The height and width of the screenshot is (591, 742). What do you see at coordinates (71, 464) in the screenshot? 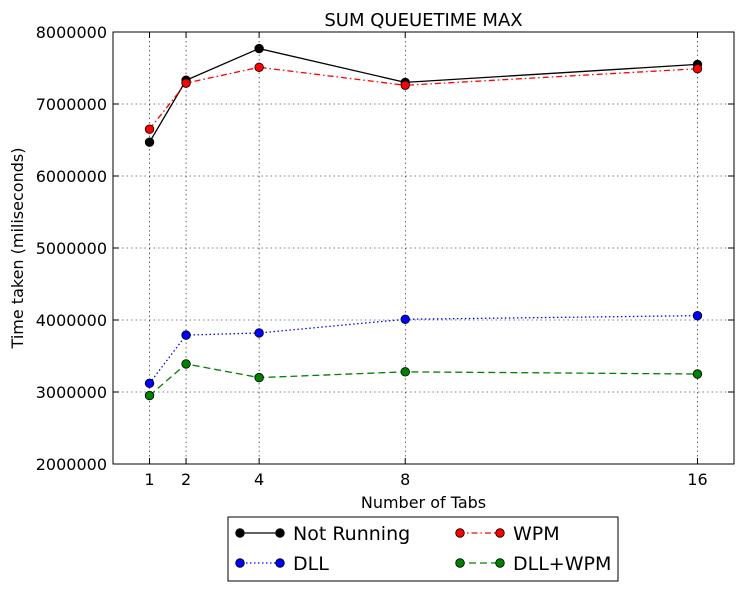
I see `y-tick-label: 2000000` at bounding box center [71, 464].